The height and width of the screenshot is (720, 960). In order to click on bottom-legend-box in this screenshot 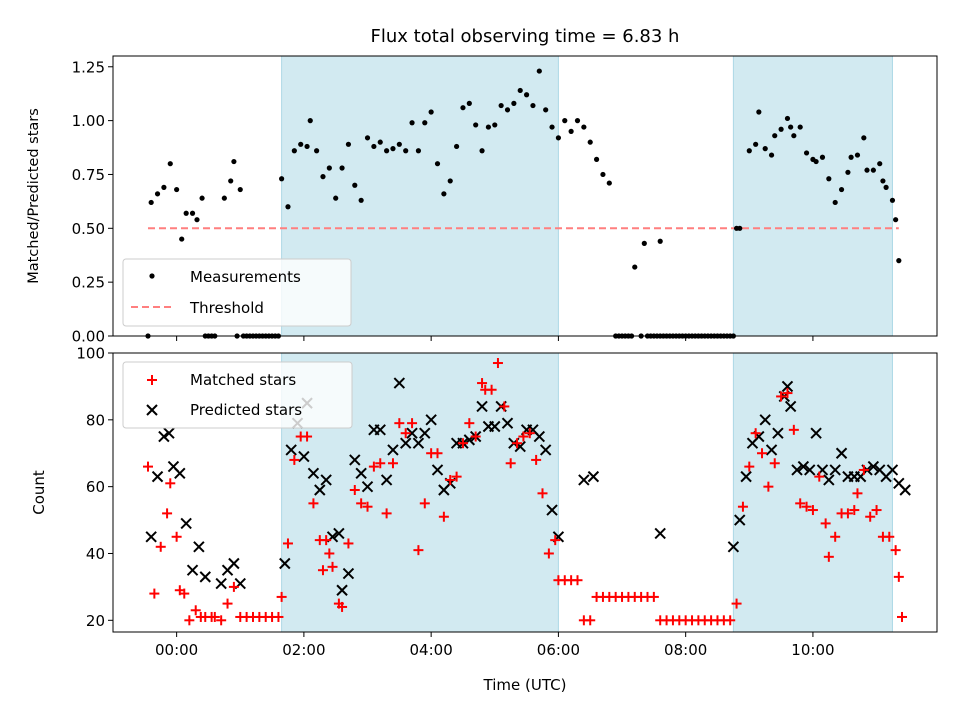, I will do `click(237, 395)`.